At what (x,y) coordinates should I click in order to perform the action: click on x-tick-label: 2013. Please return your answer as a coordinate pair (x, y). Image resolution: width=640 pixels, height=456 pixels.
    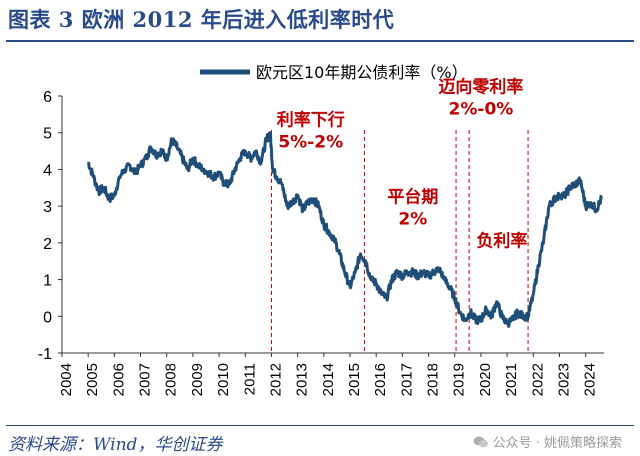
    Looking at the image, I should click on (302, 379).